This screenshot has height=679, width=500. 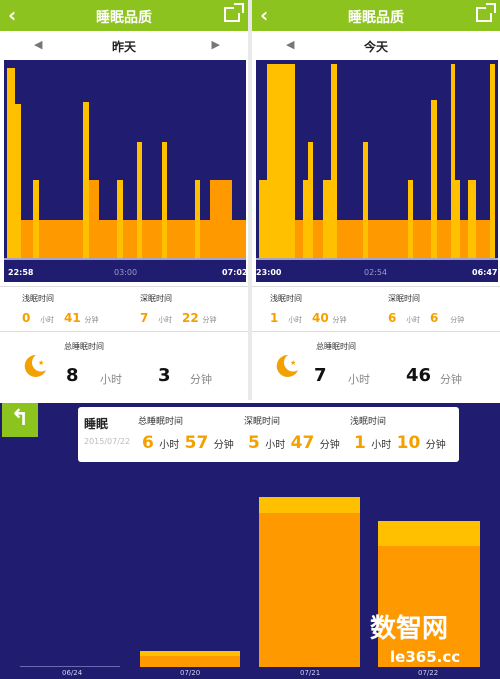 What do you see at coordinates (419, 375) in the screenshot?
I see `total-minutes: 46` at bounding box center [419, 375].